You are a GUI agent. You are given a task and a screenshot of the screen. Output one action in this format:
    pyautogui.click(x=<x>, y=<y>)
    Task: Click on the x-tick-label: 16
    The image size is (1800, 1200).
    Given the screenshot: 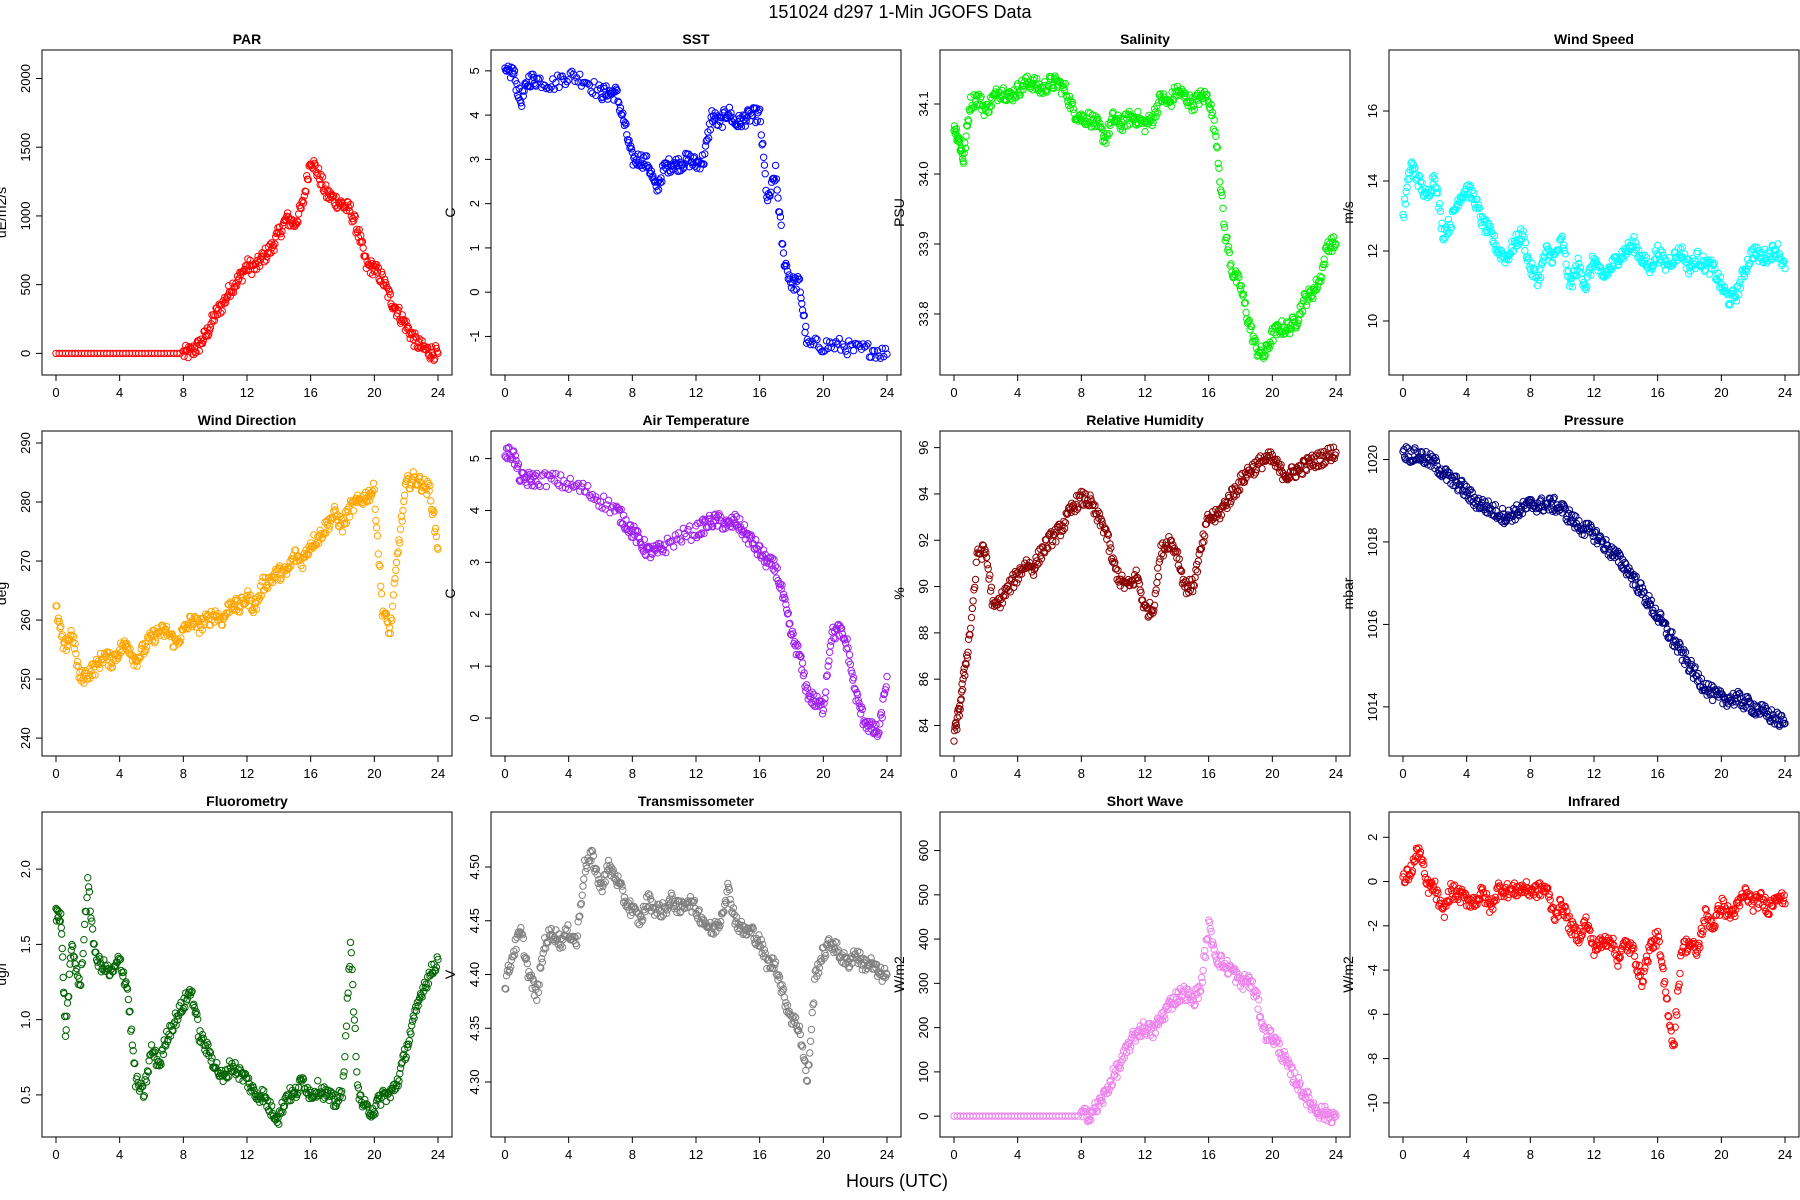 What is the action you would take?
    pyautogui.click(x=759, y=392)
    